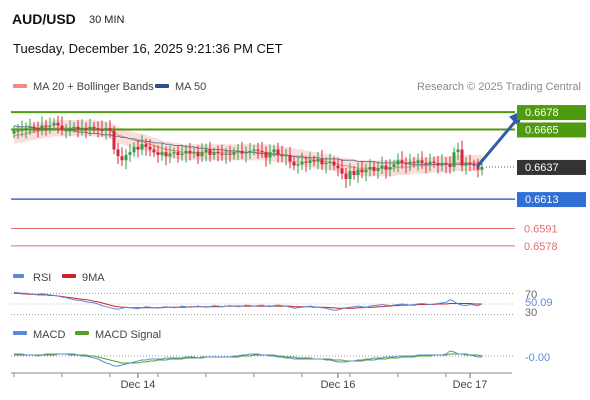 This screenshot has width=590, height=400. Describe the element at coordinates (541, 247) in the screenshot. I see `level-label-0.6578: 0.6578` at that location.